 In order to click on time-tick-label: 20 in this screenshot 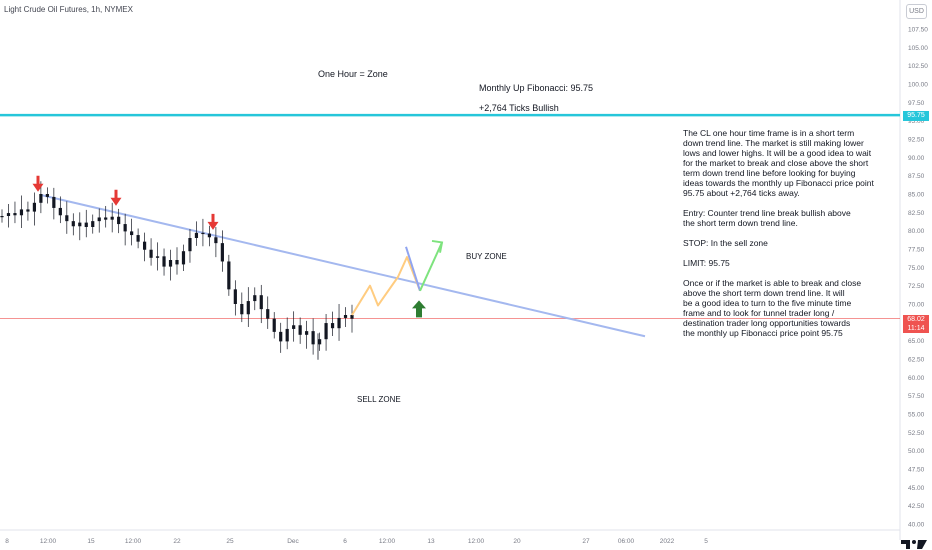, I will do `click(517, 541)`.